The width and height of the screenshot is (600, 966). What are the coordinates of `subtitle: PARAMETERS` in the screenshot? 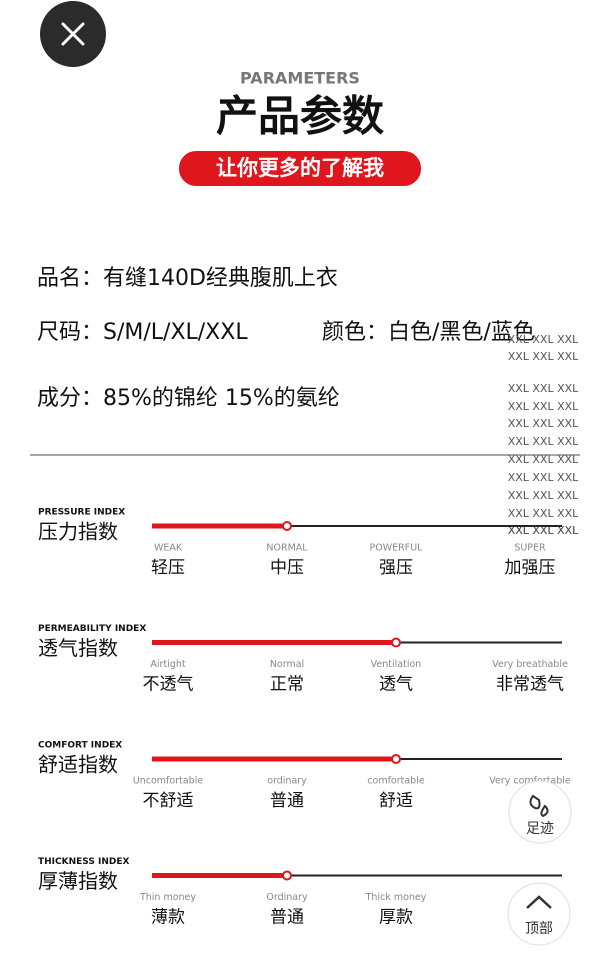 It's located at (300, 78).